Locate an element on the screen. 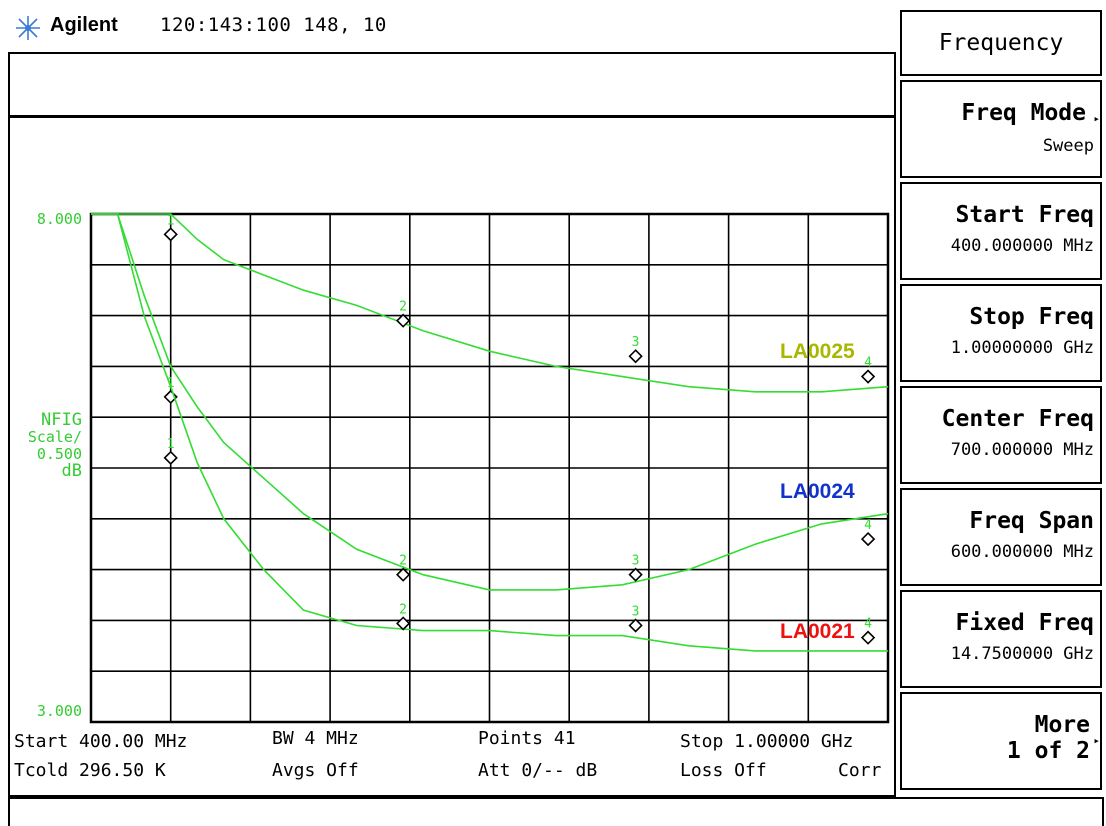 This screenshot has width=1106, height=826. correction-indicator: Corr is located at coordinates (860, 770).